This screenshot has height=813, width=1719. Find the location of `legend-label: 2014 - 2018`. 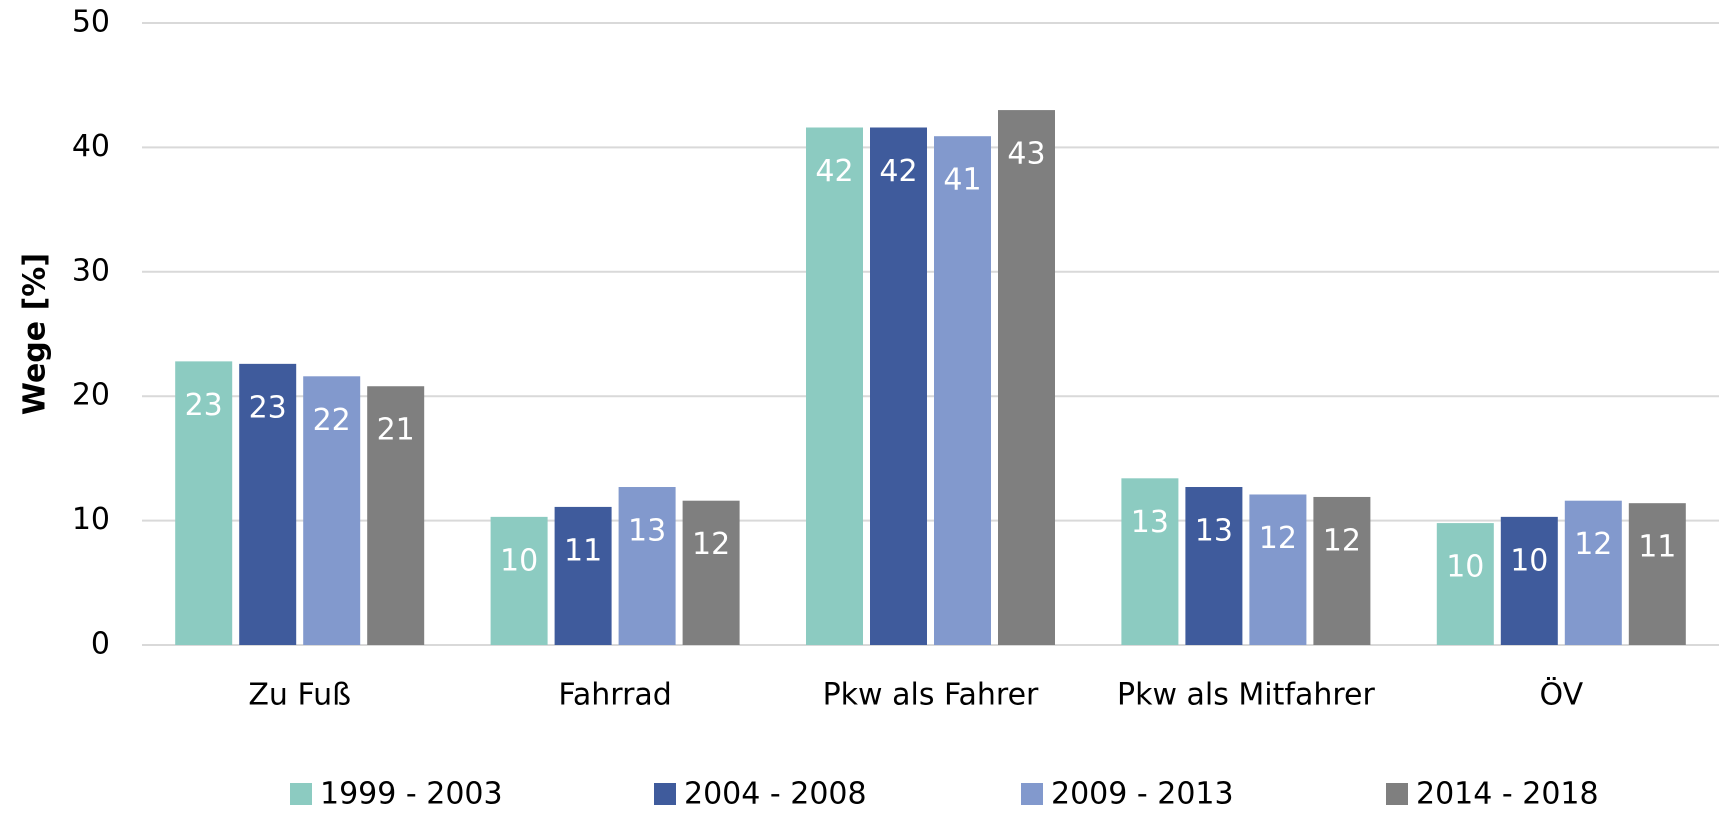

legend-label: 2014 - 2018 is located at coordinates (1507, 794).